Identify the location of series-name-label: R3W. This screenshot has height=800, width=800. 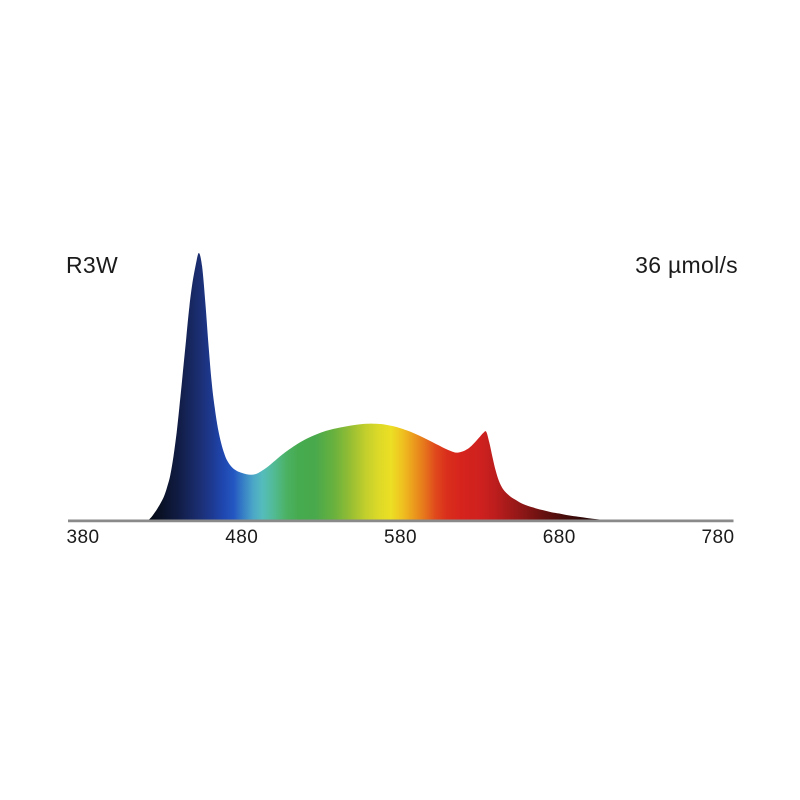
(92, 265).